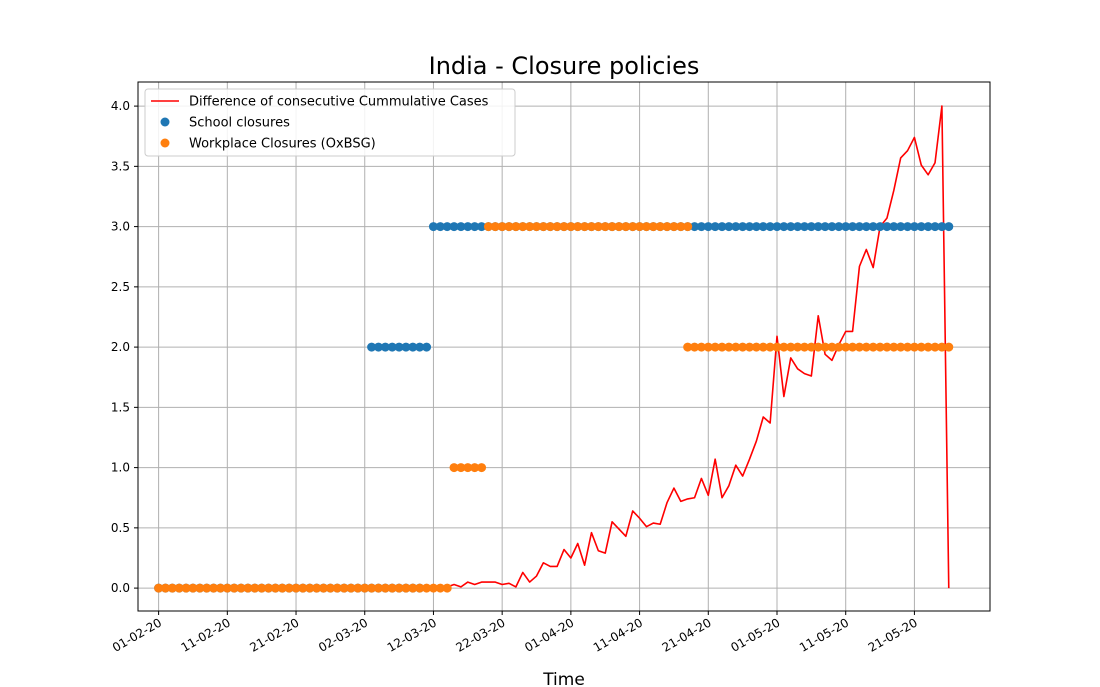 Image resolution: width=1100 pixels, height=687 pixels. Describe the element at coordinates (120, 588) in the screenshot. I see `y-tick-label: 0.0` at that location.